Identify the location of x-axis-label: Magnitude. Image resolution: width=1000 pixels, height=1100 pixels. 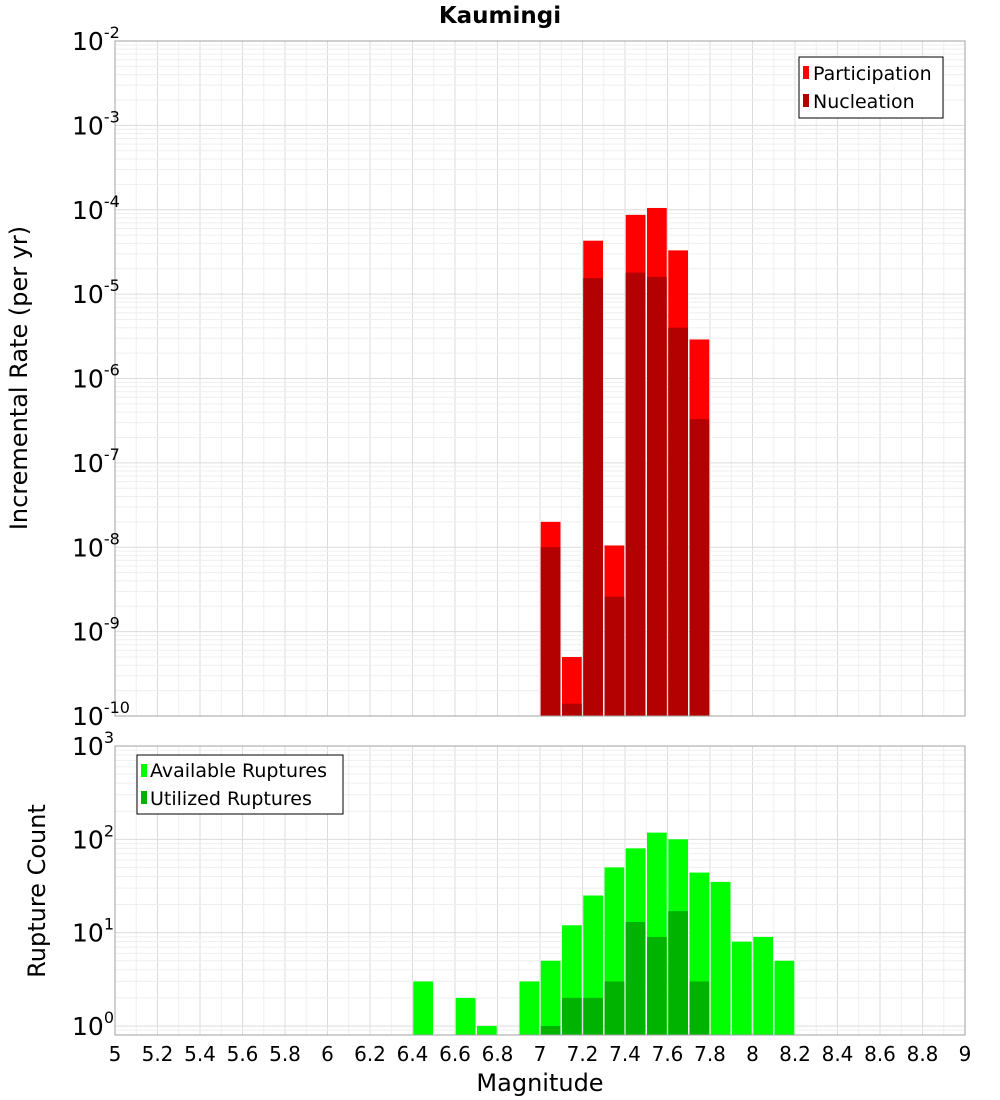
(539, 1083).